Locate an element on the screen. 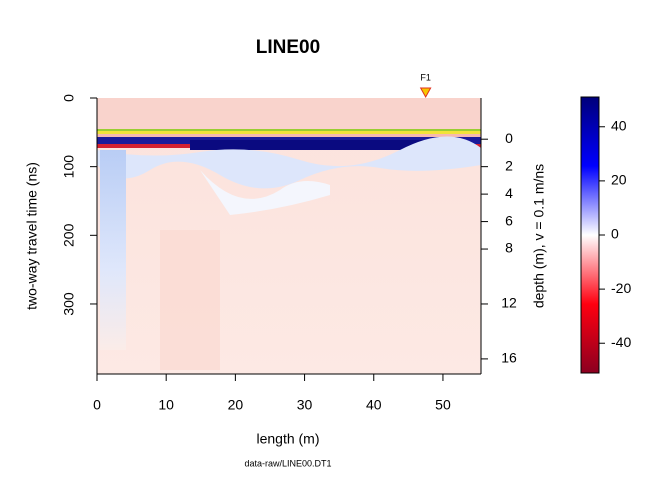  y2-tick-label: 16 is located at coordinates (509, 358).